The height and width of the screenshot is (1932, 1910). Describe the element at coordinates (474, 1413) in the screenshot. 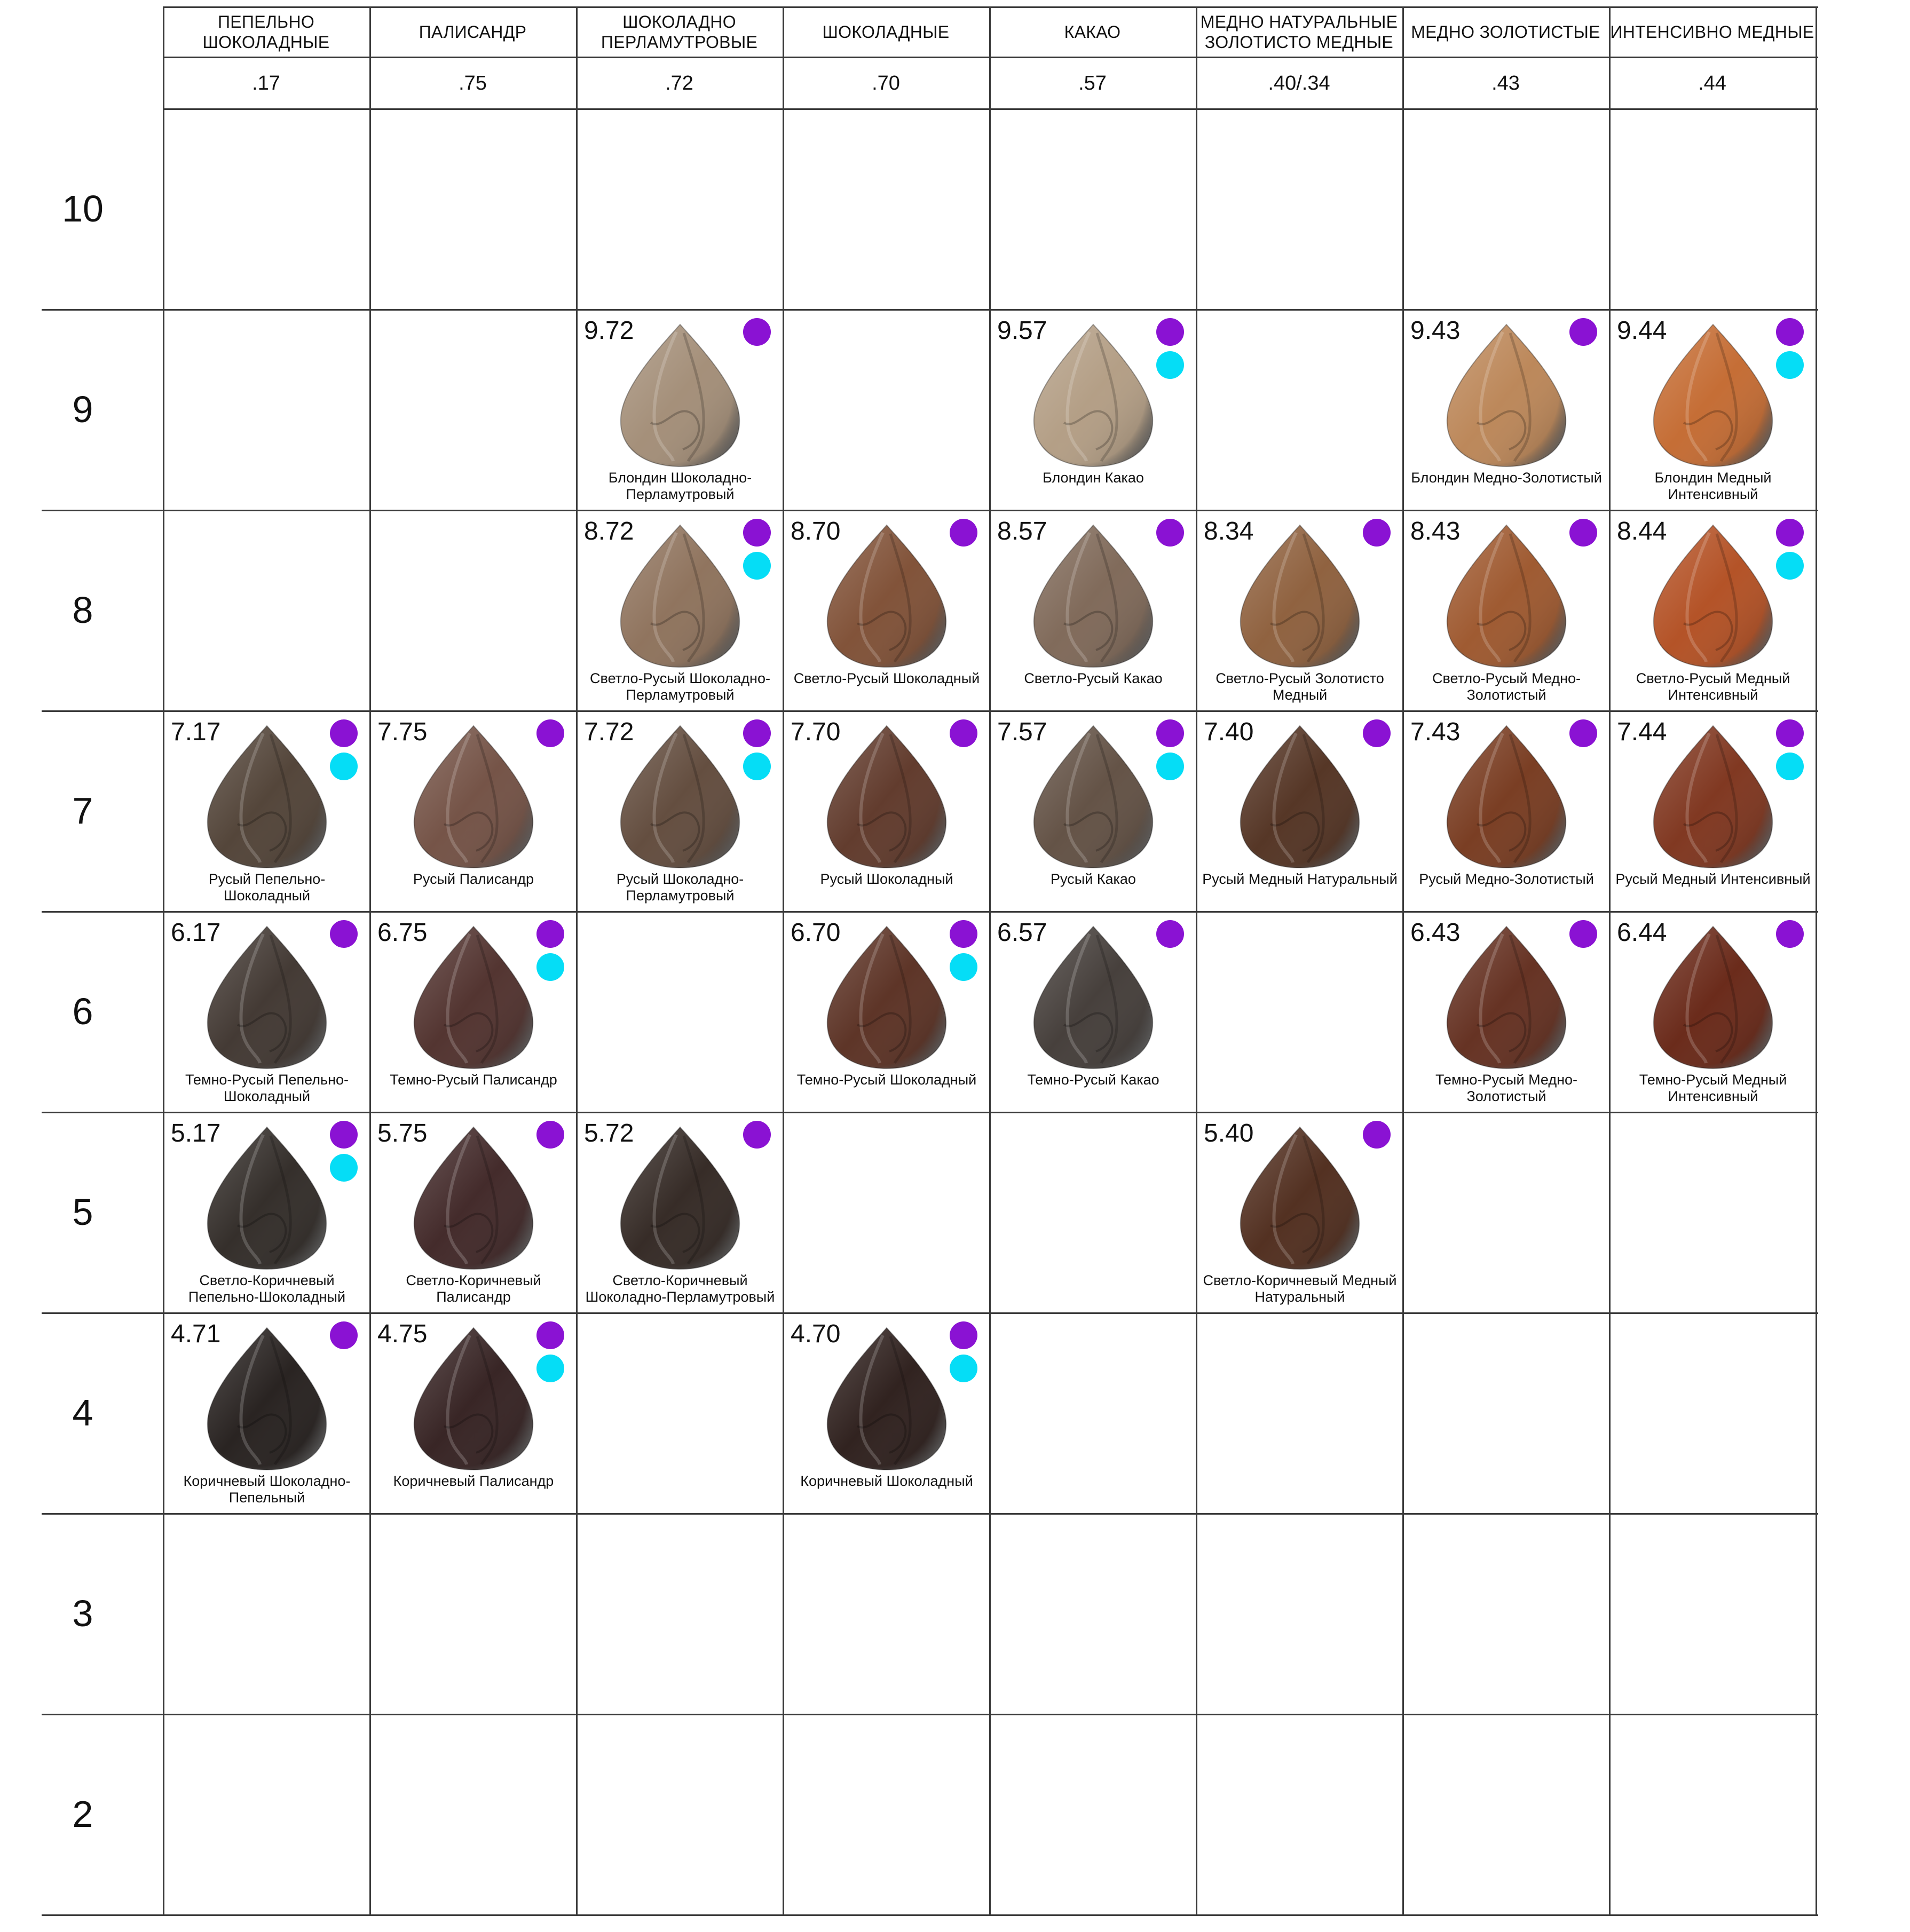

I see `color-cell: 4.75 Коричневый Палисандр` at that location.